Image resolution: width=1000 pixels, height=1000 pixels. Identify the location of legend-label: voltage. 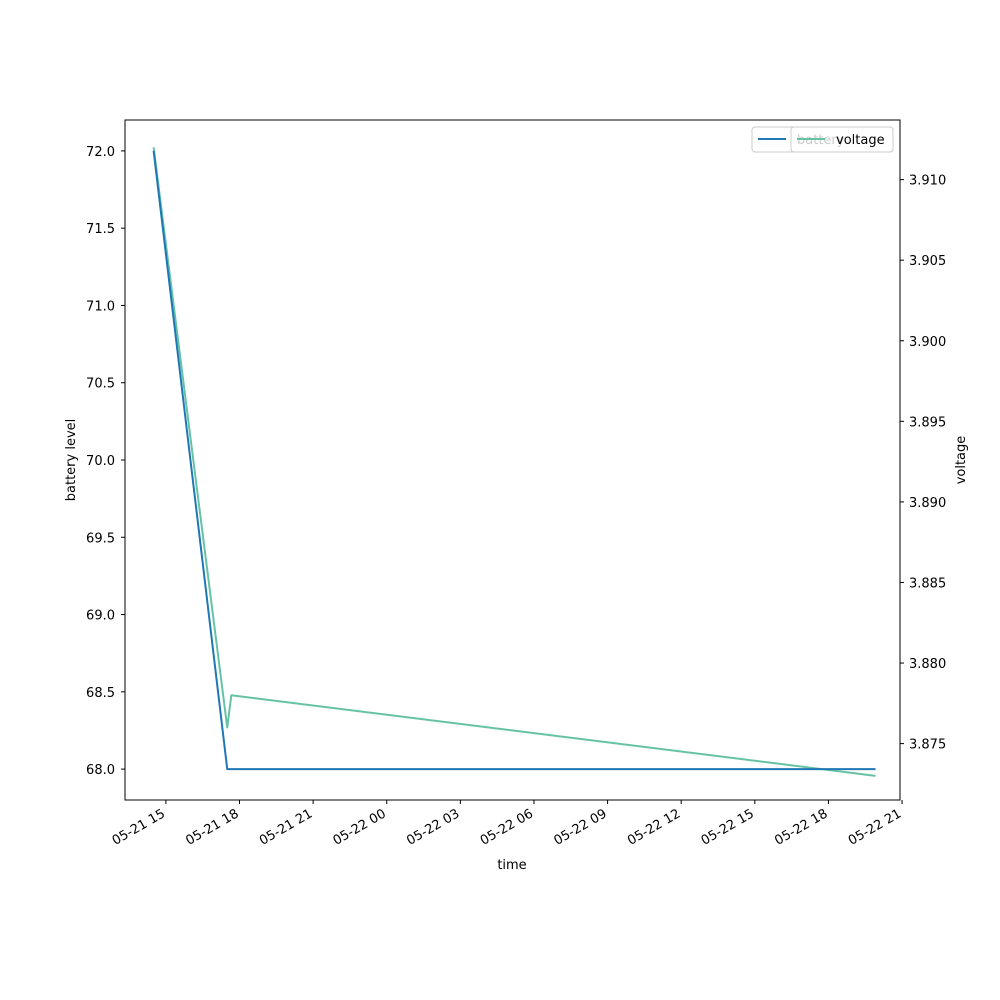
(860, 140).